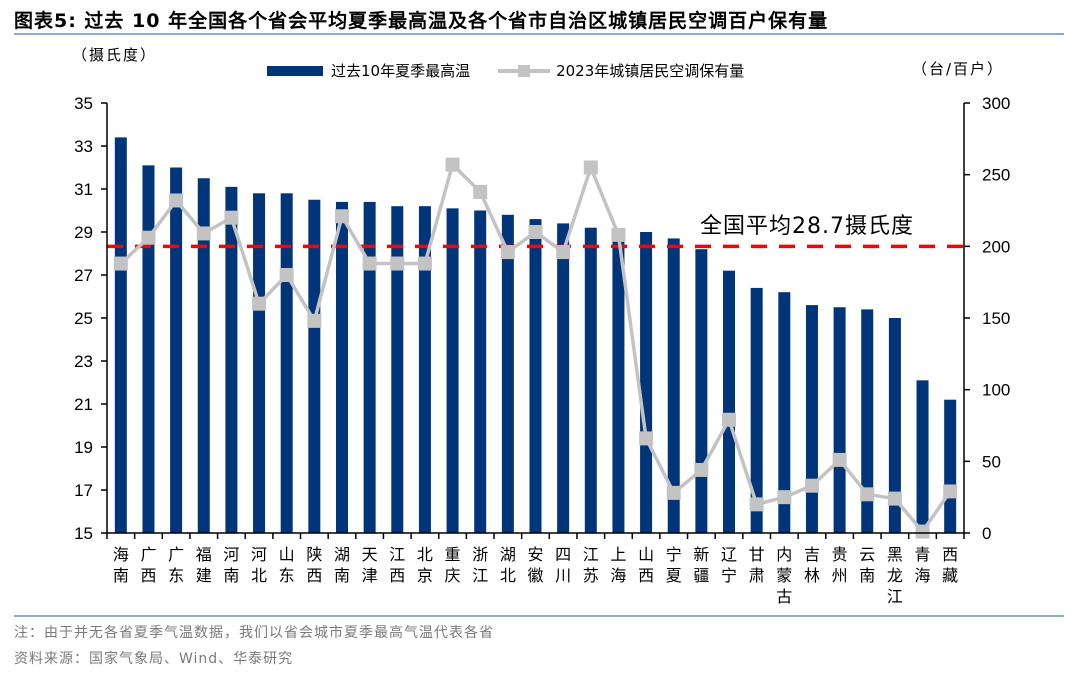 This screenshot has width=1080, height=677. What do you see at coordinates (674, 575) in the screenshot?
I see `x-axis-label: 夏` at bounding box center [674, 575].